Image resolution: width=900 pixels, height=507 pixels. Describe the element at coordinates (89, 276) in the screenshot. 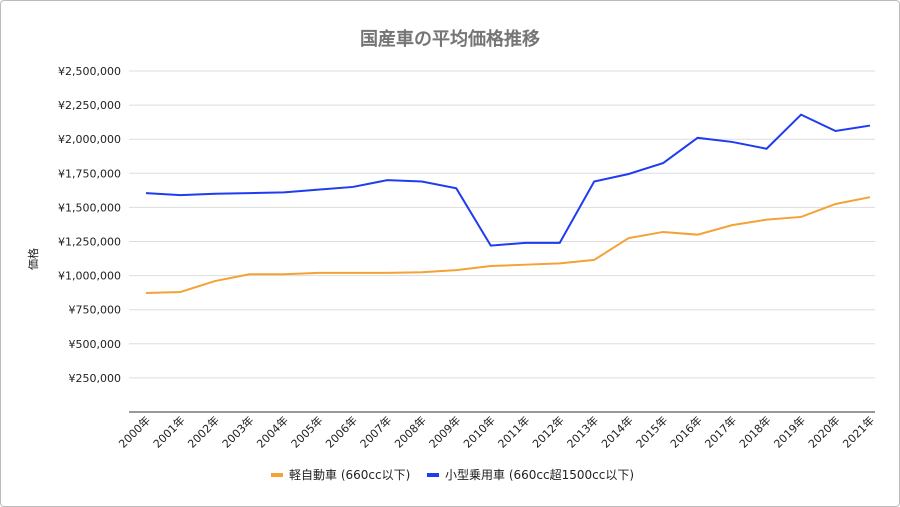

I see `y-tick-label: ¥1,000,000` at that location.